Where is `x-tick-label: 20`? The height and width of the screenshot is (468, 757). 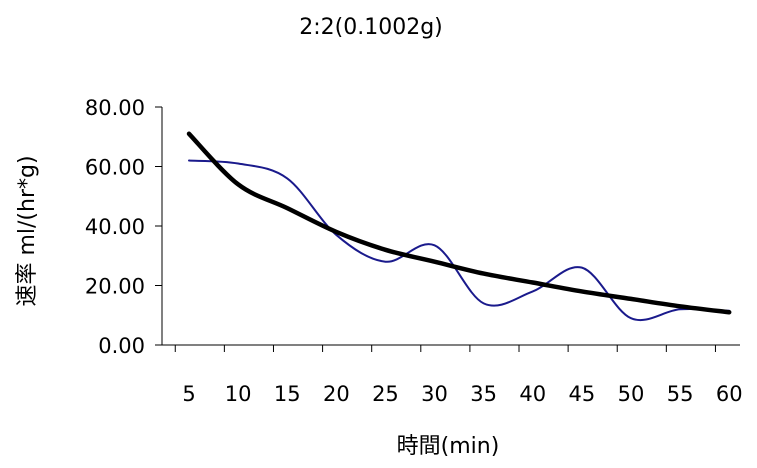 x-tick-label: 20 is located at coordinates (336, 394).